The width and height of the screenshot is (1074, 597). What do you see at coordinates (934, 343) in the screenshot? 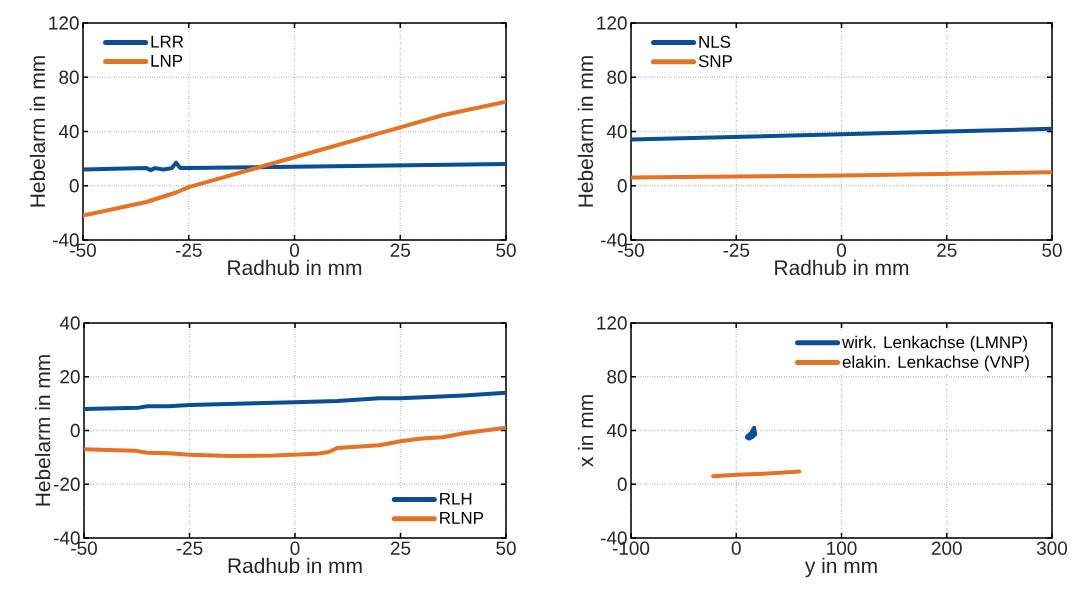
I see `legend-label: wirk. Lenkachse (LMNP)` at bounding box center [934, 343].